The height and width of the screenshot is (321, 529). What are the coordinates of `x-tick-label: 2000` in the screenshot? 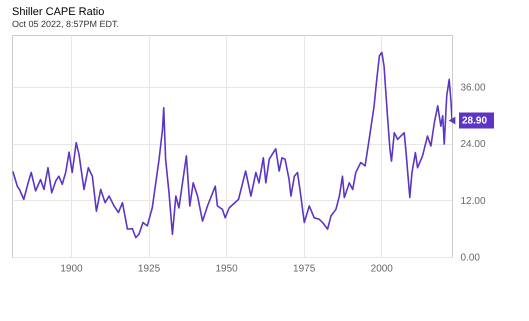 It's located at (382, 269).